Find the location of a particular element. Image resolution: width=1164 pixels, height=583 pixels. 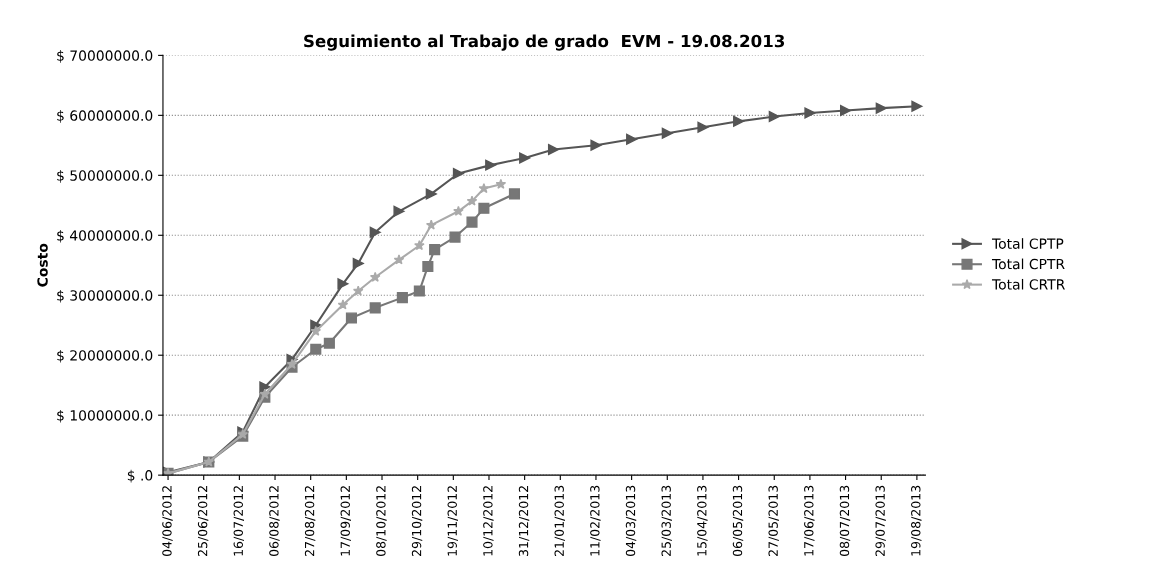

x-tick-label: 31/12/2012 is located at coordinates (524, 521).